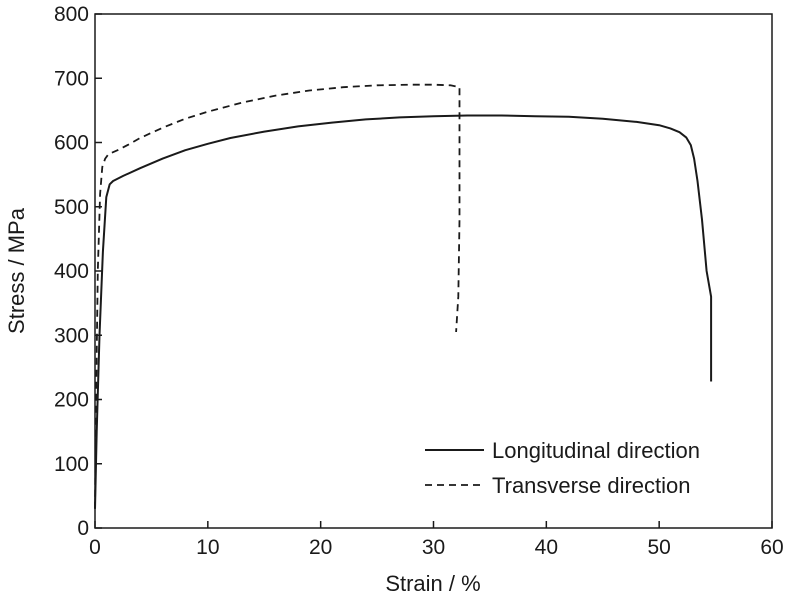  Describe the element at coordinates (546, 547) in the screenshot. I see `x-tick-label: 40` at that location.